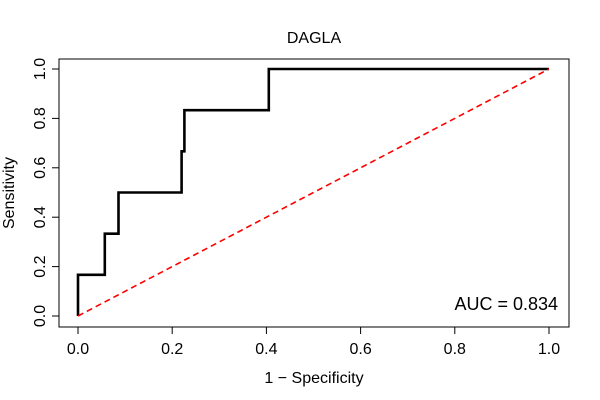 The width and height of the screenshot is (600, 400). What do you see at coordinates (40, 118) in the screenshot?
I see `y-tick-label: 0.8` at bounding box center [40, 118].